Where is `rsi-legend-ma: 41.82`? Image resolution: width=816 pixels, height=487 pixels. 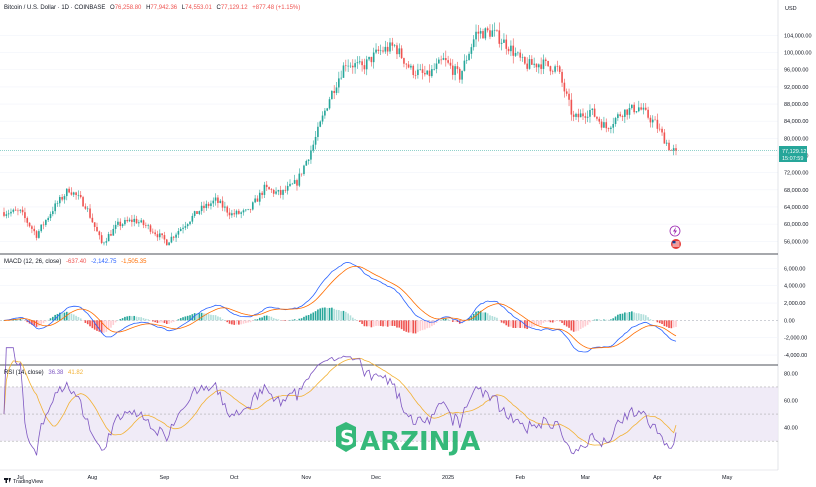 rsi-legend-ma: 41.82 is located at coordinates (76, 373).